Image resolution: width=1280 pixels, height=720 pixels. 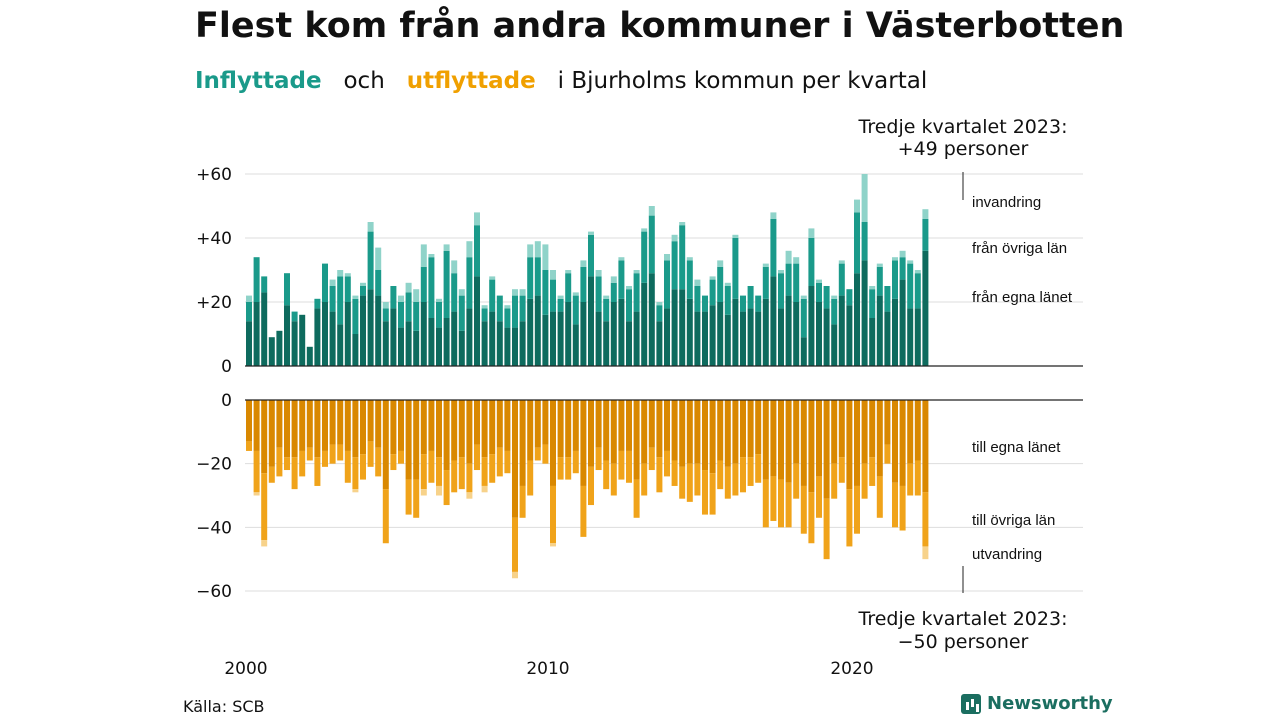 I want to click on legend-utflyttade: utflyttade, so click(x=471, y=81).